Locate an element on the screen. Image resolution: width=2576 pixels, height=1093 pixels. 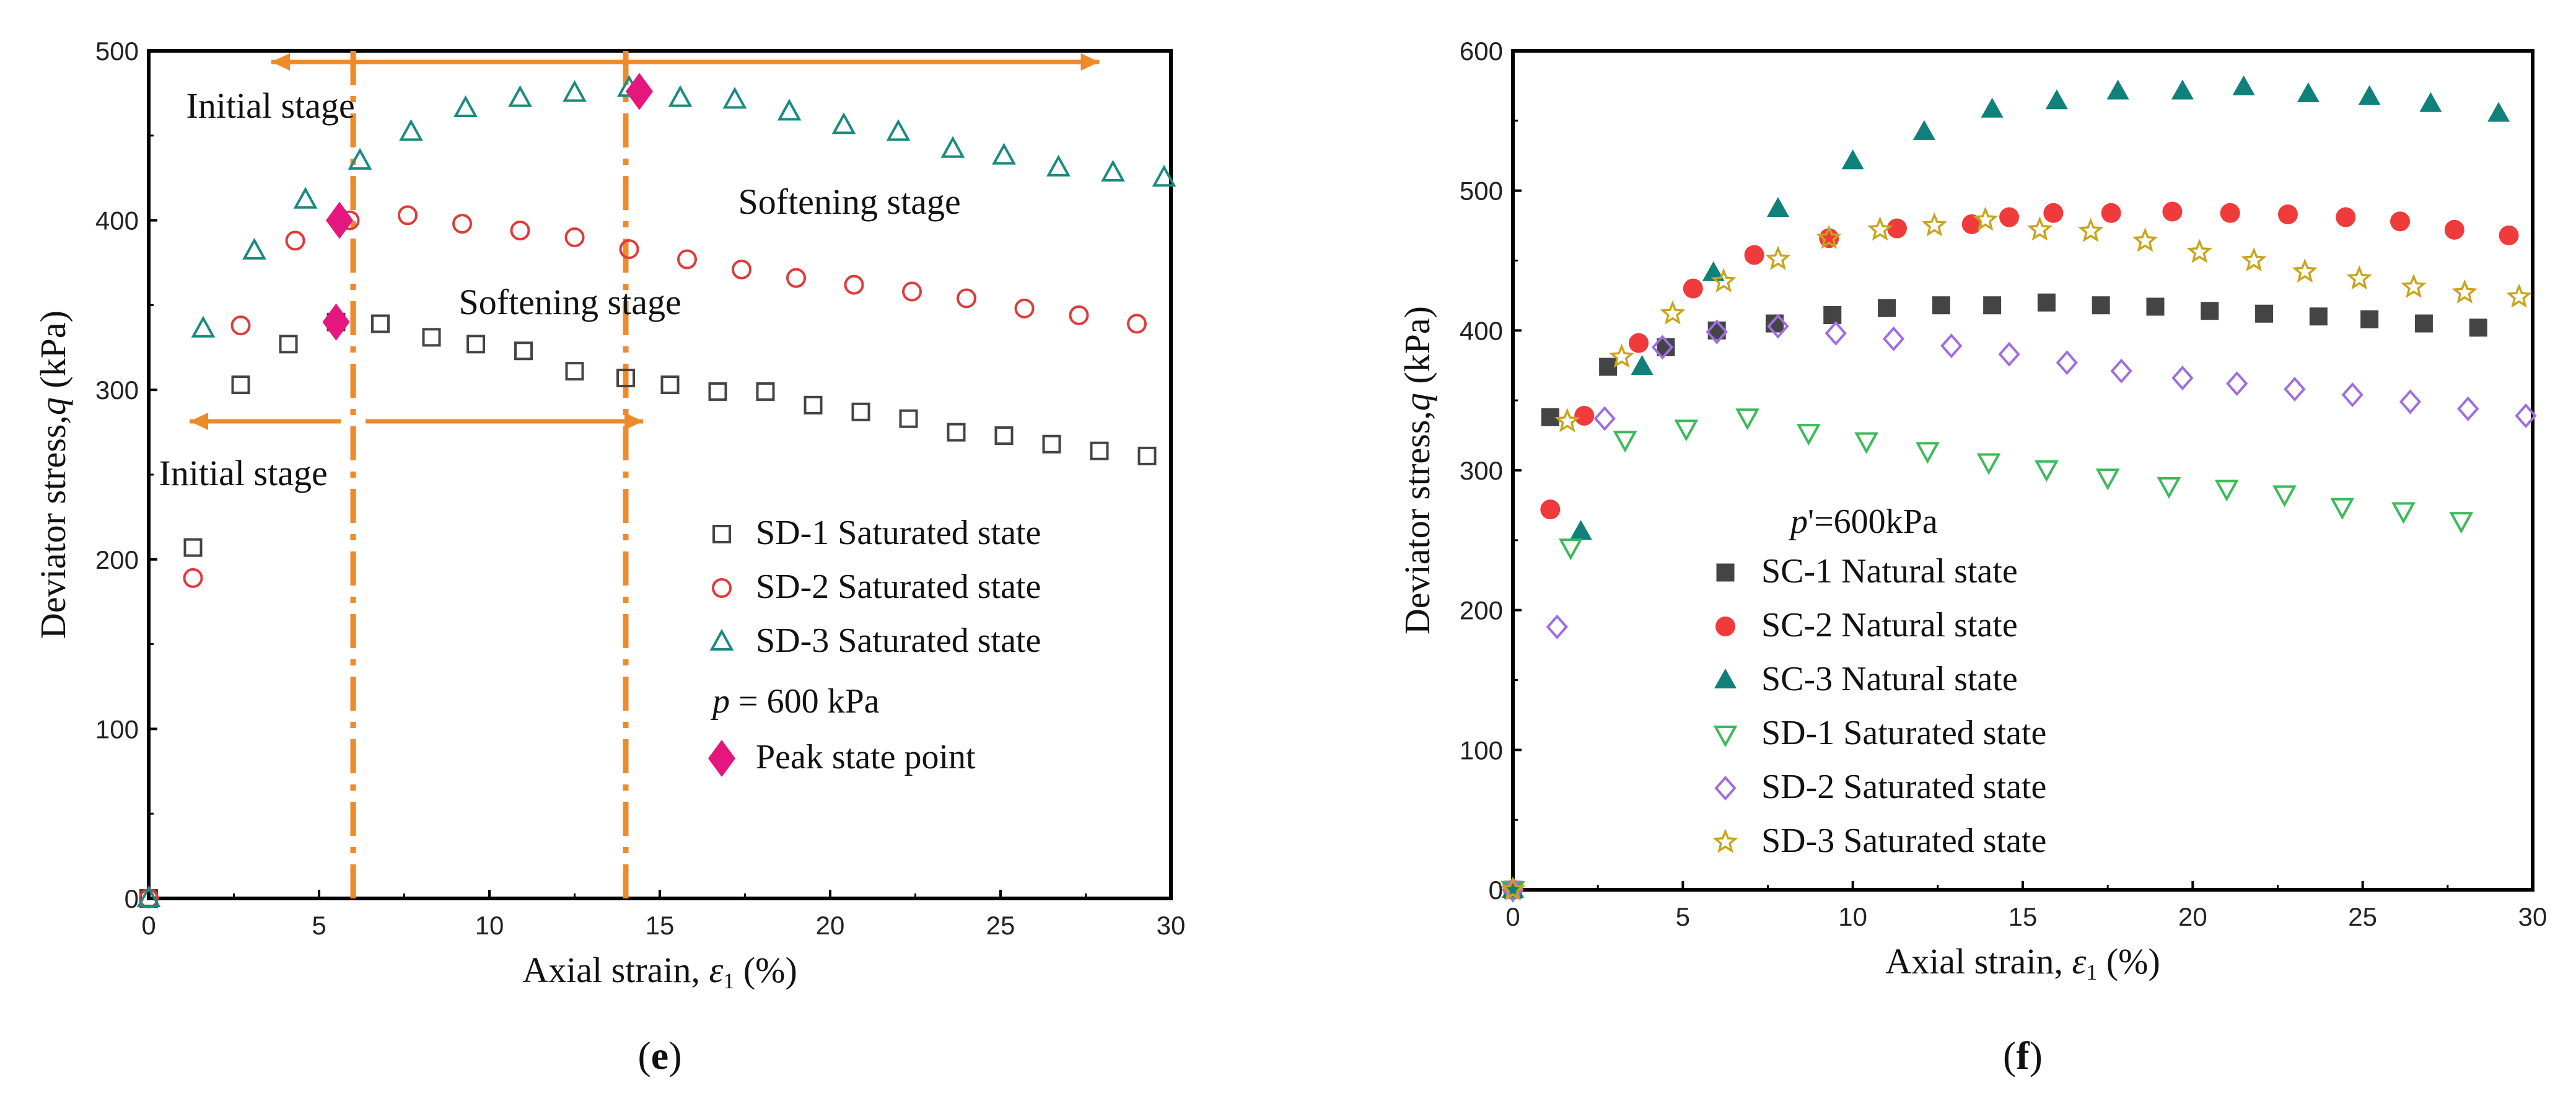
legend-entry: SD-3 Saturated state is located at coordinates (898, 640).